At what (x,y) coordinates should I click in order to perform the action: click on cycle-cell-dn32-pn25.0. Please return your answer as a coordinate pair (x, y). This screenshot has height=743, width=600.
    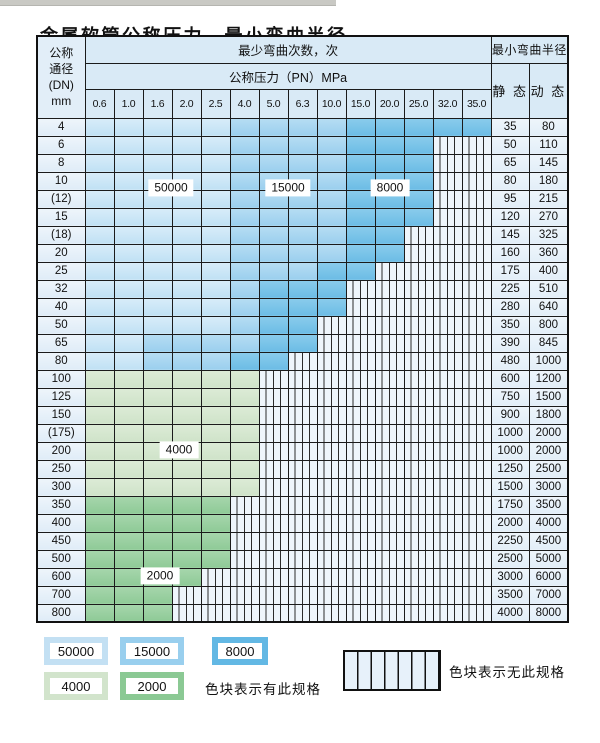
    Looking at the image, I should click on (418, 289).